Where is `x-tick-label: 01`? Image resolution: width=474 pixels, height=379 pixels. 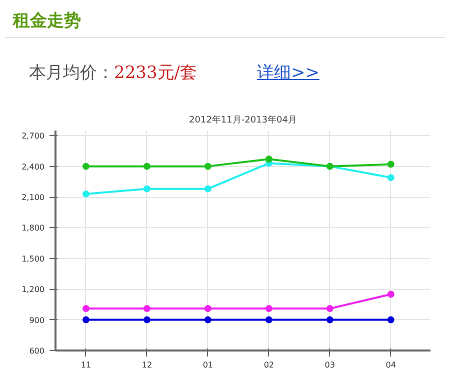 x-tick-label: 01 is located at coordinates (208, 365).